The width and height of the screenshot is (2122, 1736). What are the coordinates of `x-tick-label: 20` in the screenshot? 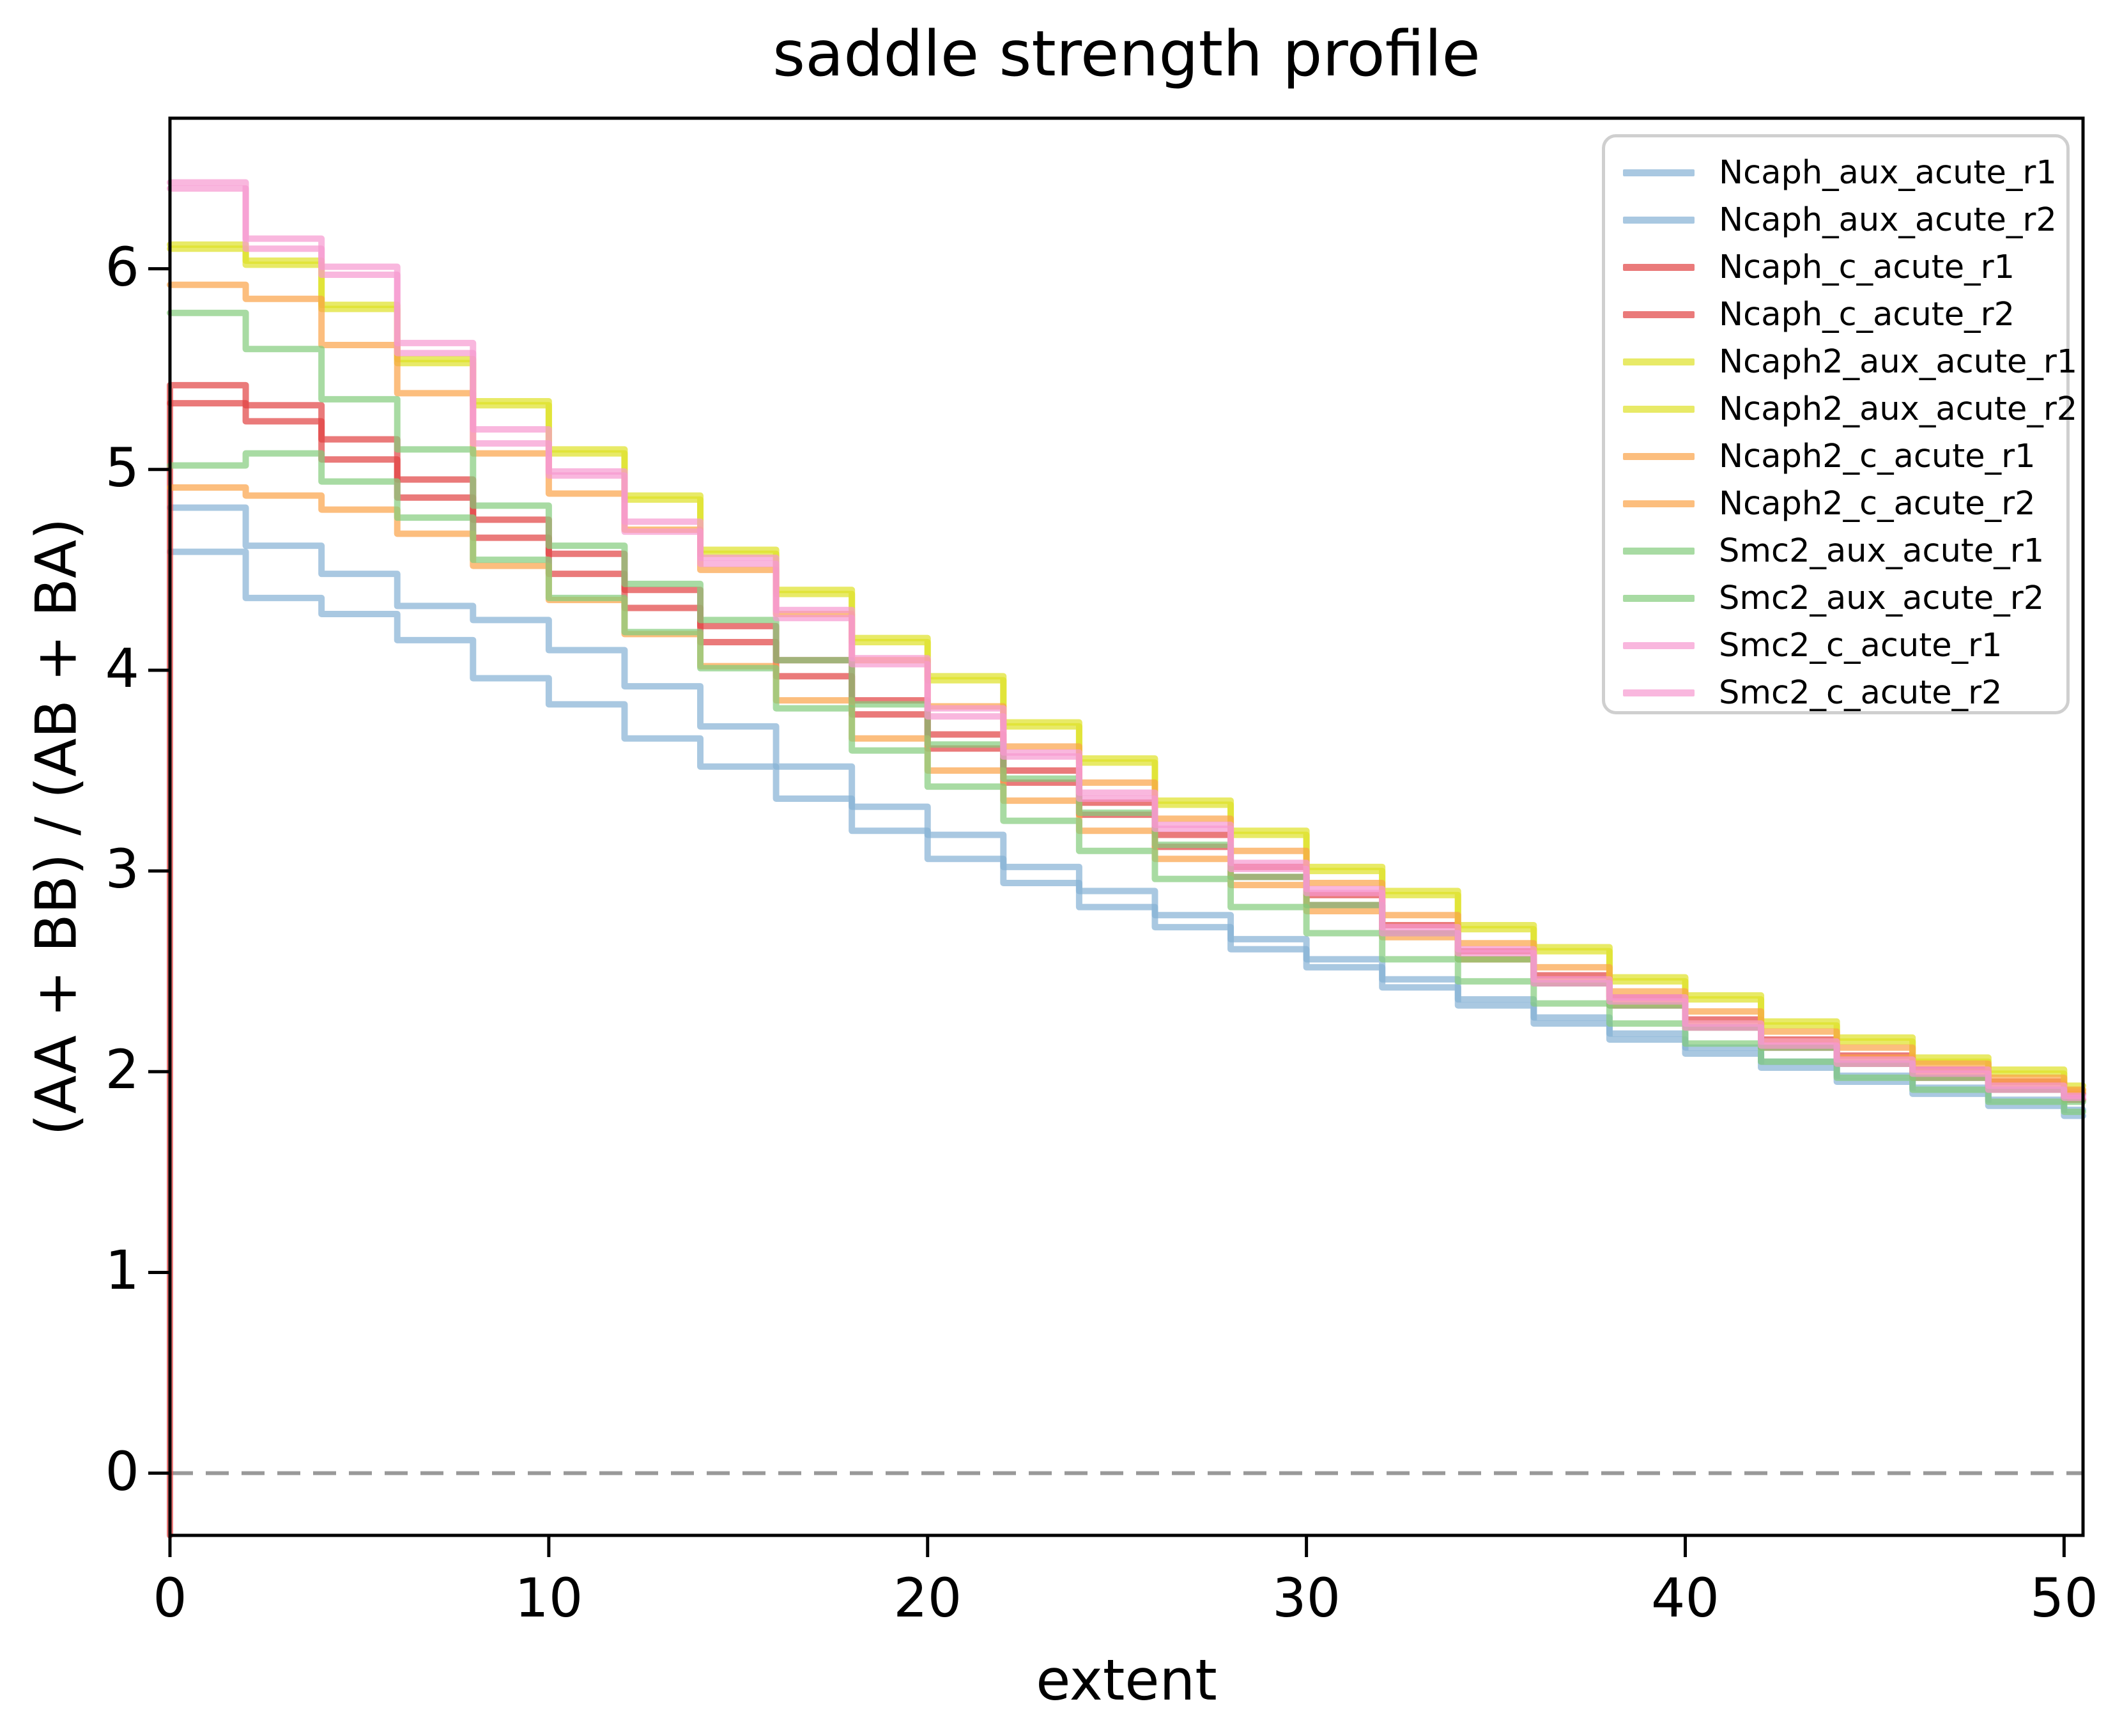 It's located at (927, 1598).